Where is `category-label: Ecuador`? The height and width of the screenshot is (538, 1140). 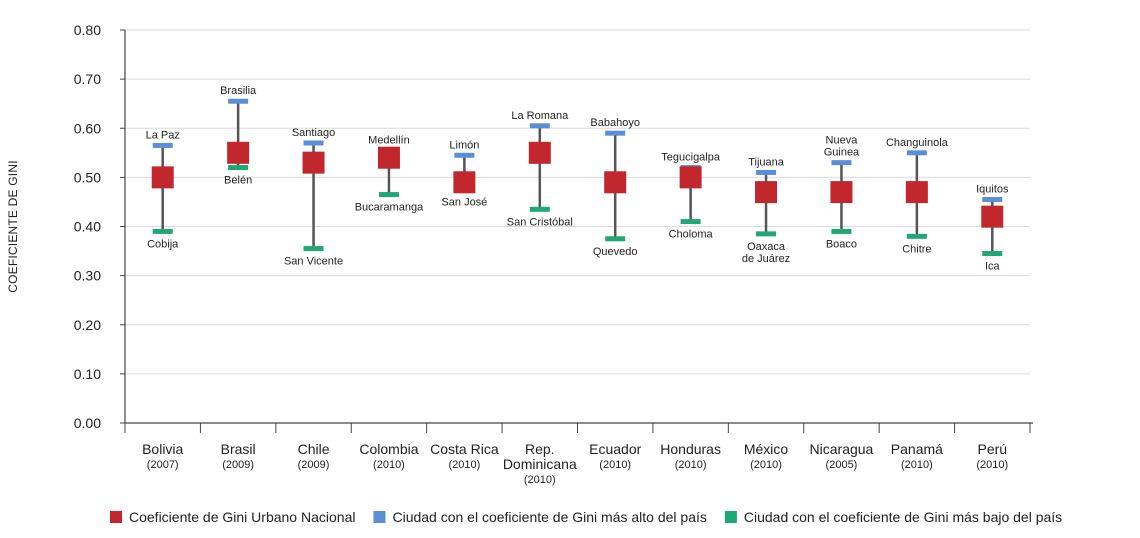 category-label: Ecuador is located at coordinates (615, 449).